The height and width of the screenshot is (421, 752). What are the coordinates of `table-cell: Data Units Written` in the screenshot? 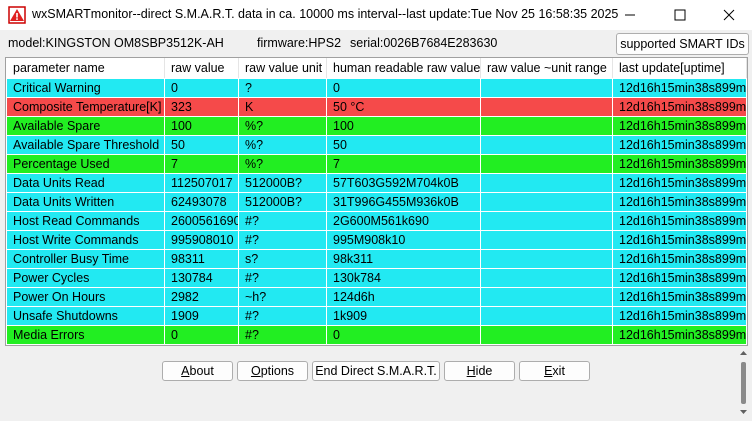 It's located at (85, 202).